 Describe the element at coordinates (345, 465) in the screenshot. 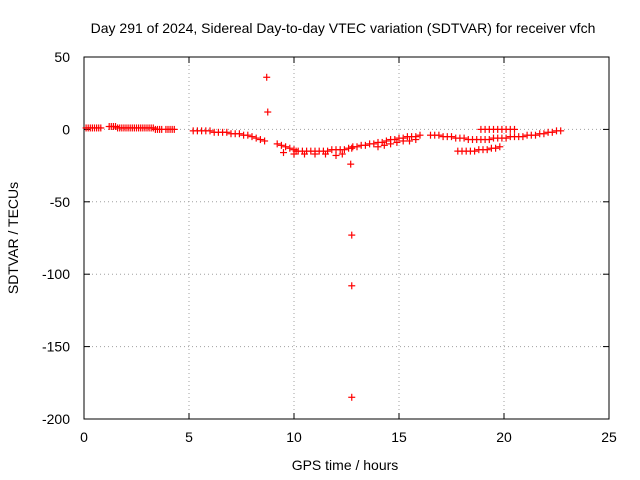

I see `x-axis-label: GPS time / hours` at that location.